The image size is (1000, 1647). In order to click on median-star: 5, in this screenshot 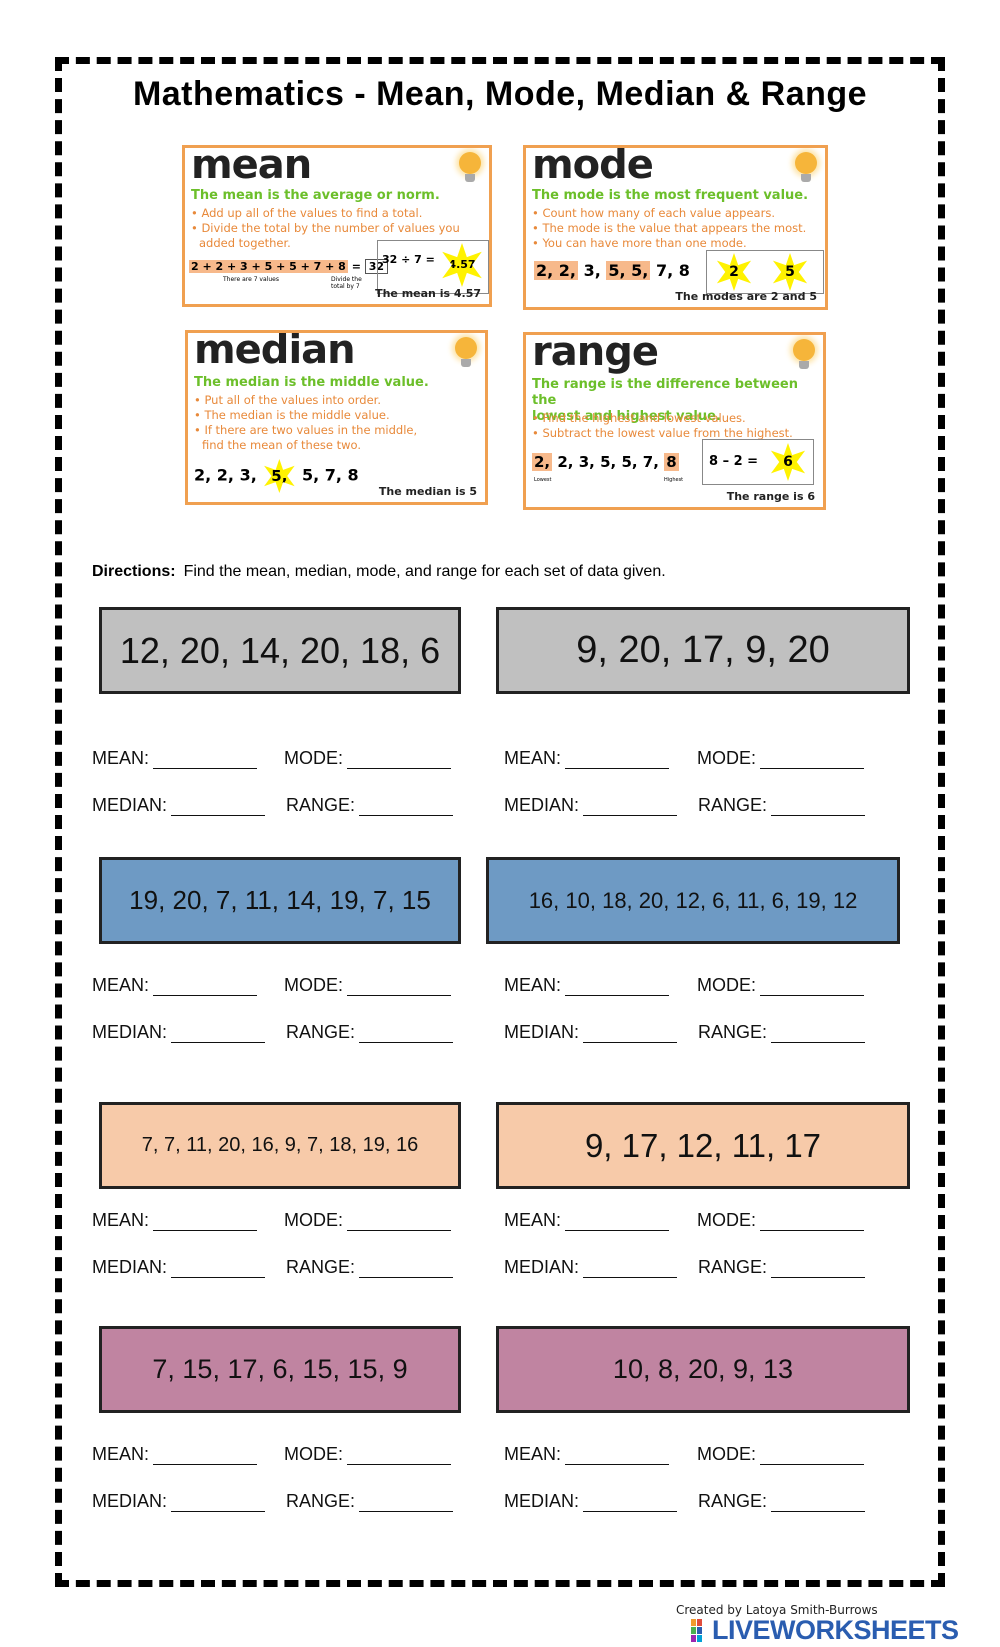, I will do `click(279, 476)`.